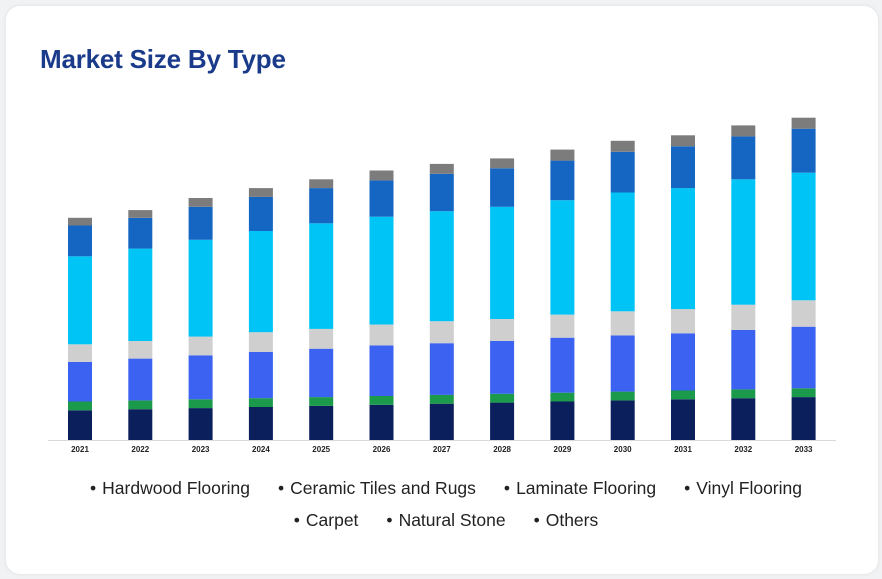 The width and height of the screenshot is (882, 579). Describe the element at coordinates (80, 449) in the screenshot. I see `x-tick-label: 2021` at that location.